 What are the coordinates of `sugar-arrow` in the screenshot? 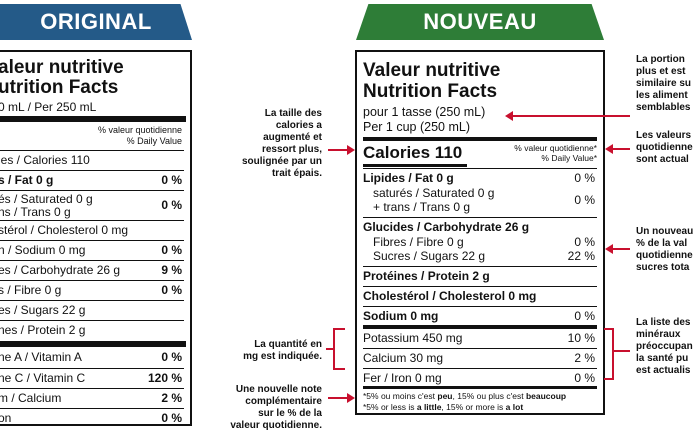 It's located at (617, 249).